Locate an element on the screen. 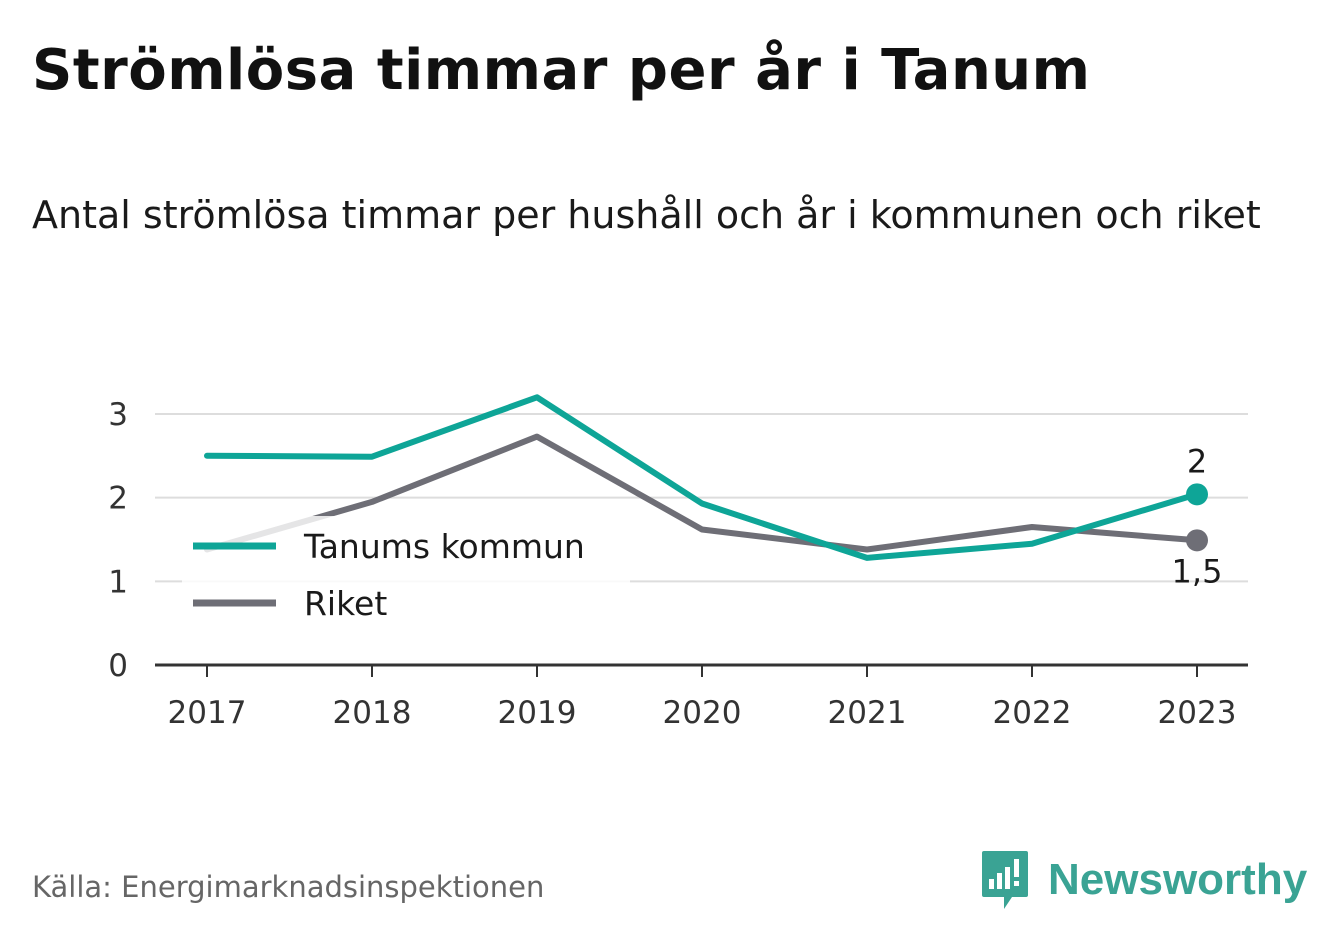  legend-background is located at coordinates (406, 576).